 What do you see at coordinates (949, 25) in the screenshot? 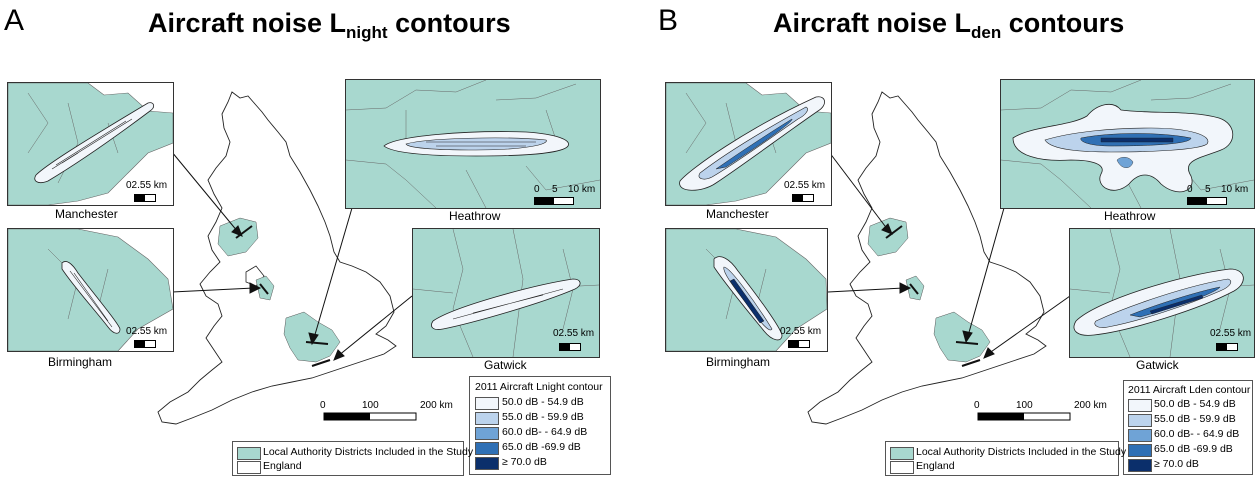
I see `panel-title: Aircraft noise Lden contours` at bounding box center [949, 25].